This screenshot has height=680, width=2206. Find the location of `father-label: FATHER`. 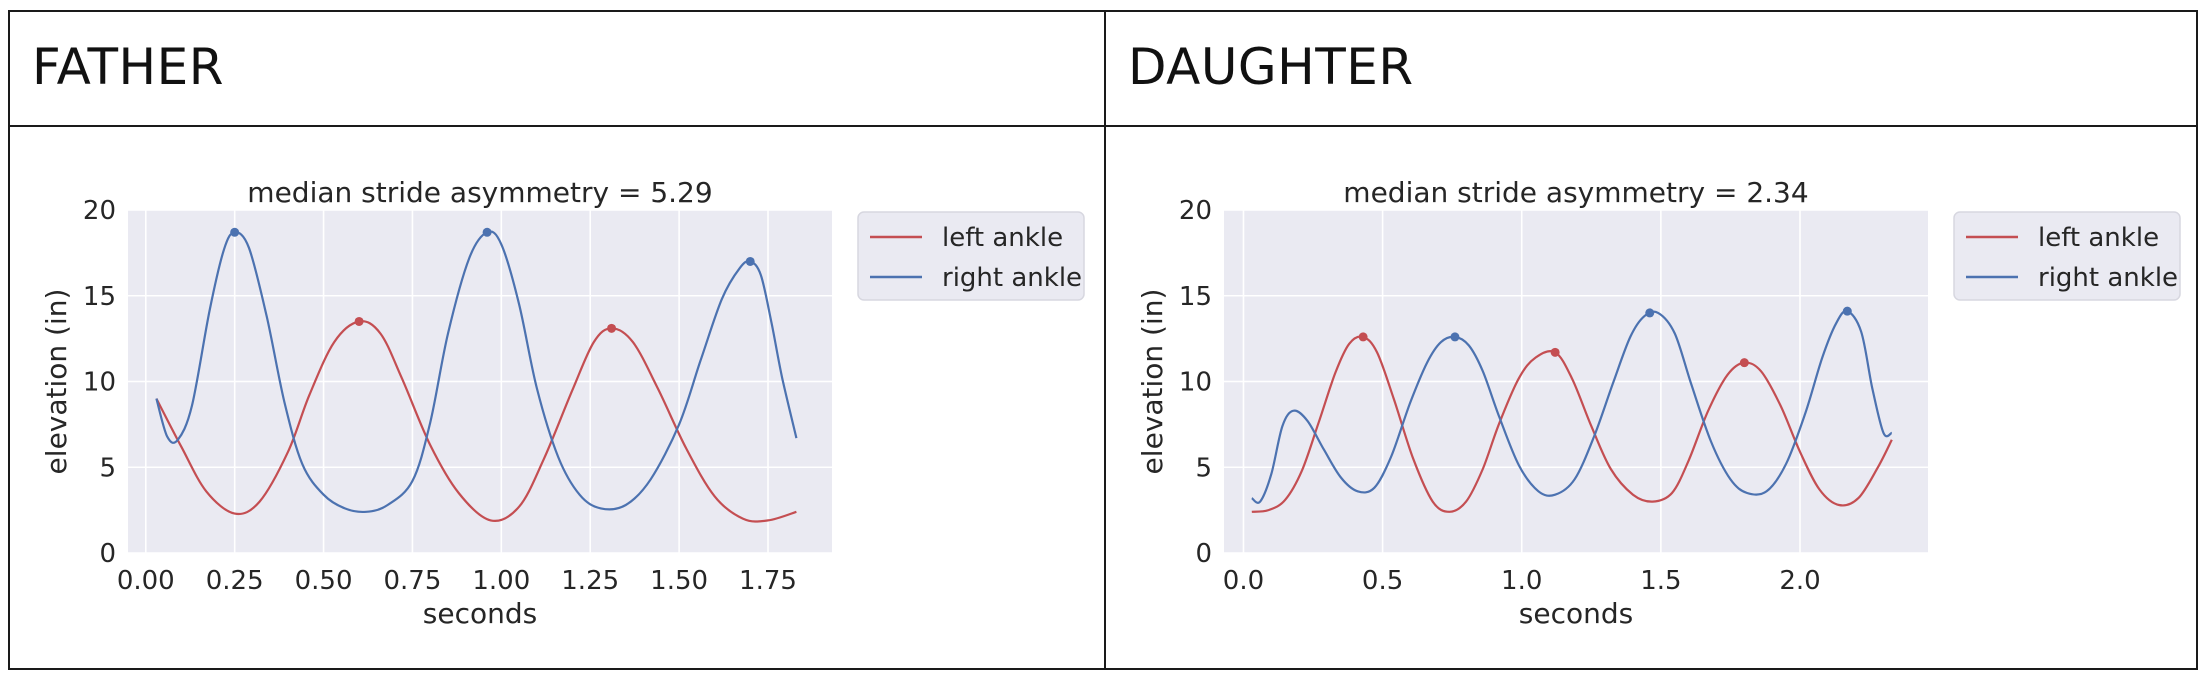

father-label: FATHER is located at coordinates (128, 67).